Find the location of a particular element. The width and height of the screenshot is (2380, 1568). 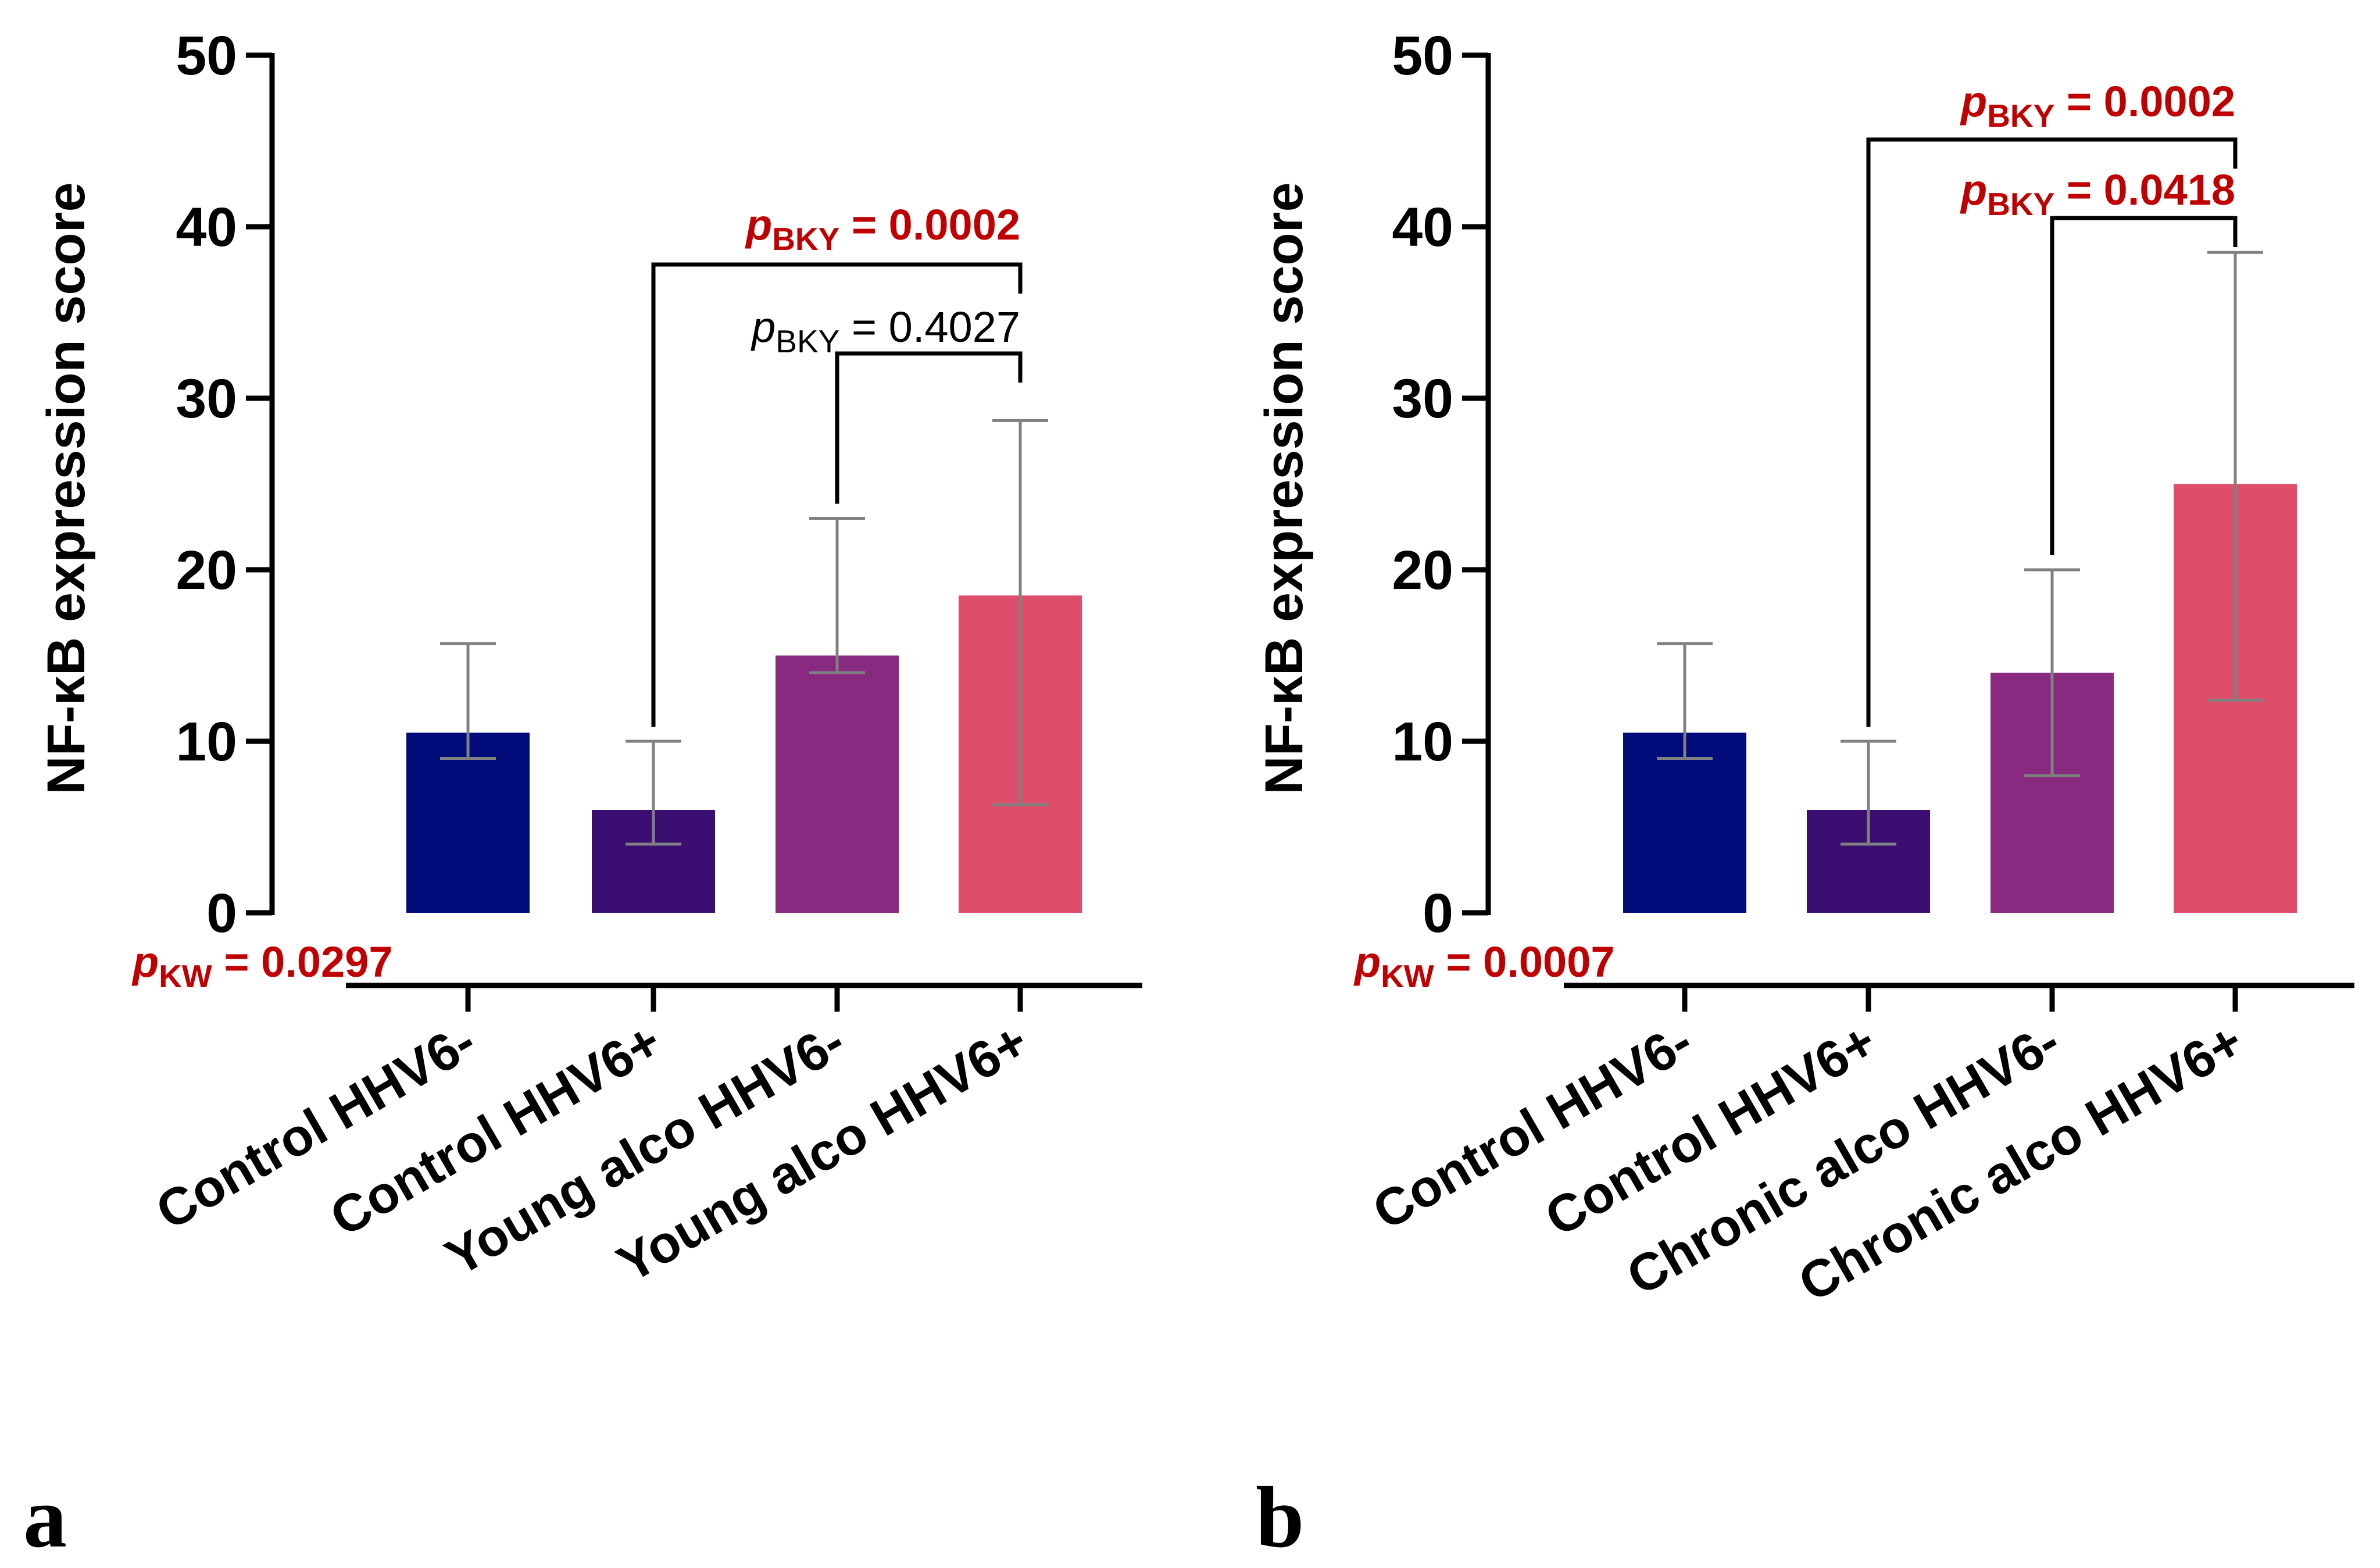

comparison-pvalue: pBKY = 0.0418 is located at coordinates (2098, 194).